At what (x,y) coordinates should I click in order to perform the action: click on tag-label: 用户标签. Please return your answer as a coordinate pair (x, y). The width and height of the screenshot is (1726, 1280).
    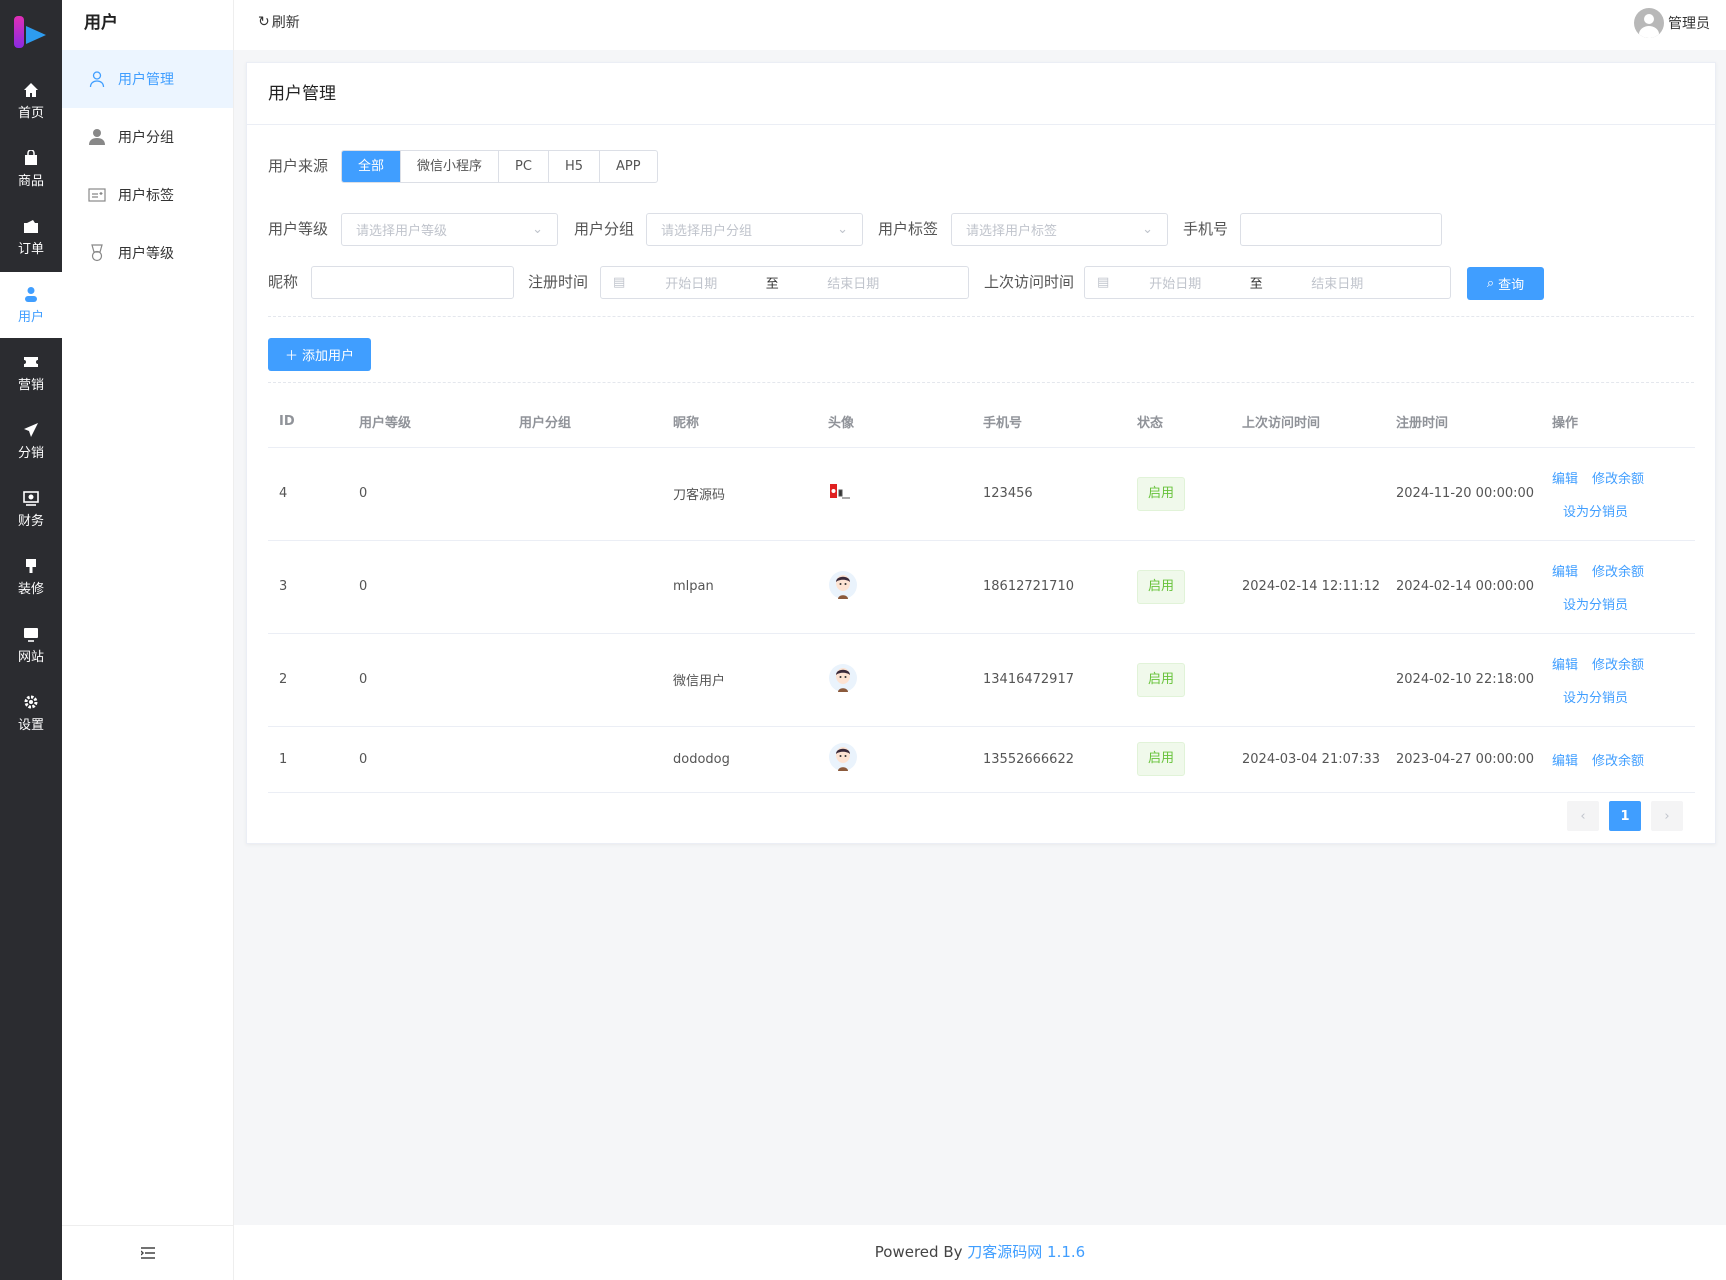
    Looking at the image, I should click on (908, 229).